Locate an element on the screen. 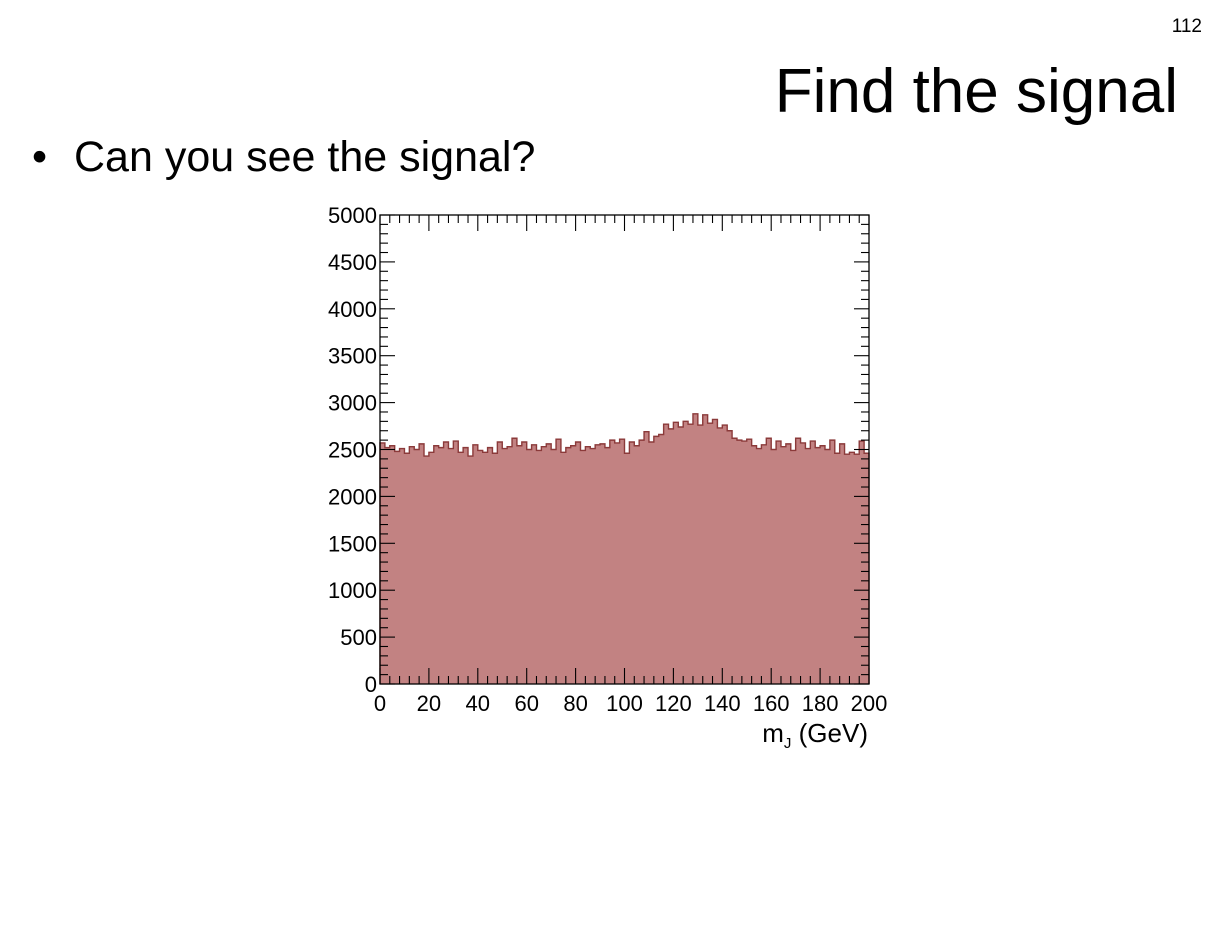 This screenshot has height=935, width=1210. x-tick-label: 60 is located at coordinates (526, 703).